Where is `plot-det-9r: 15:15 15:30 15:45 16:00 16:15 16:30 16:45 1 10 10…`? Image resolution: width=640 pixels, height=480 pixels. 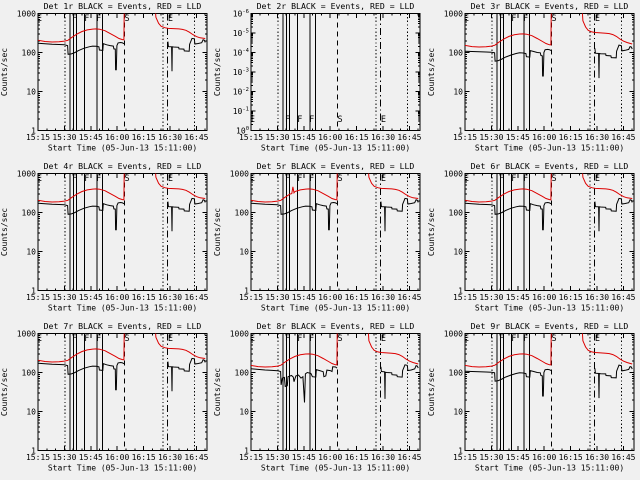
plot-det-9r: 15:15 15:30 15:45 16:00 16:15 16:30 16:45 1 10 10… is located at coordinates (533, 400).